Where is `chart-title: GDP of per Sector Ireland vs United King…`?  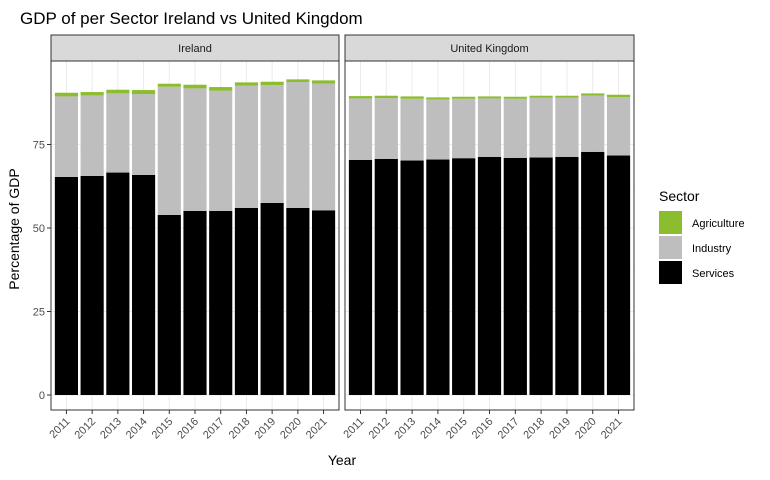
chart-title: GDP of per Sector Ireland vs United King… is located at coordinates (191, 18).